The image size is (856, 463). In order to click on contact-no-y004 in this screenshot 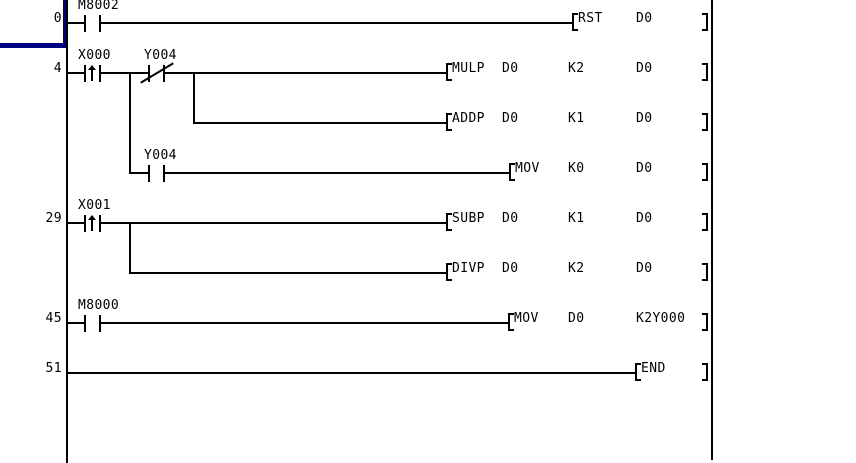, I will do `click(156, 173)`.